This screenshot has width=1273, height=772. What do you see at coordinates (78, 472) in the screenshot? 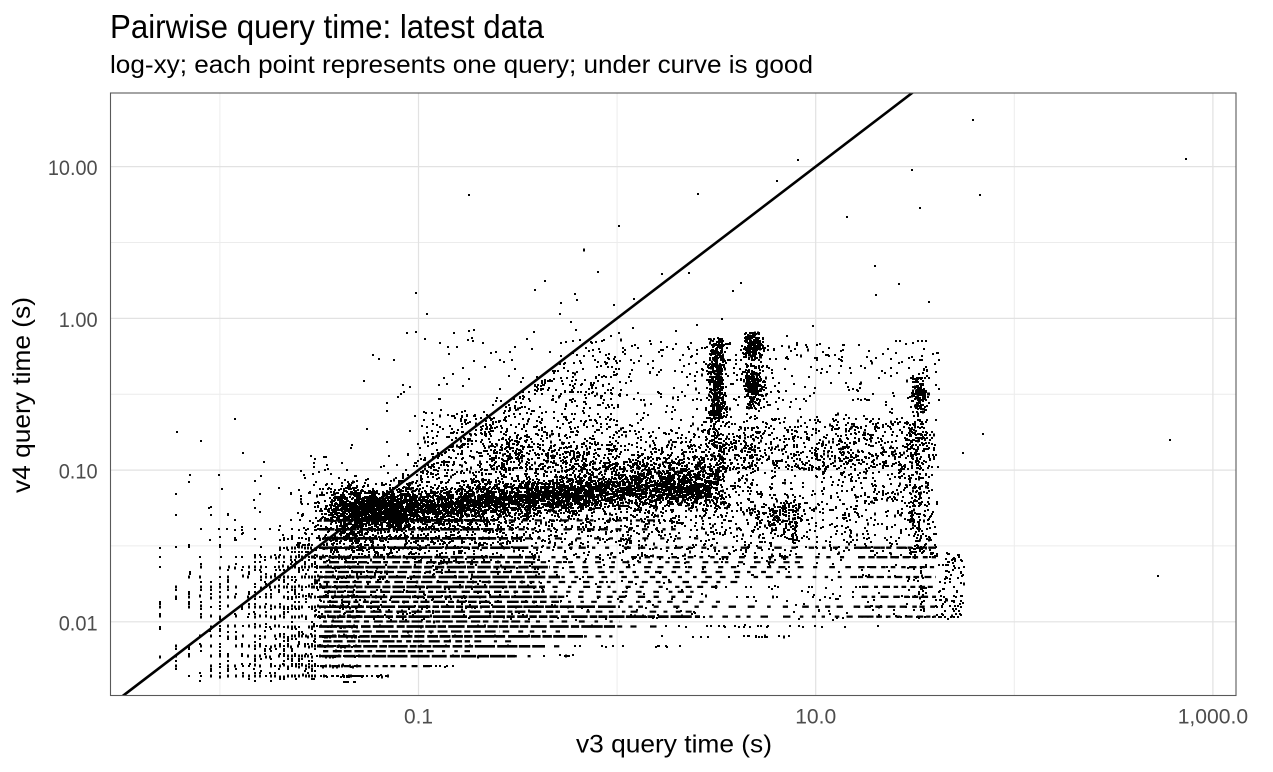
I see `svg-text: 0.10` at bounding box center [78, 472].